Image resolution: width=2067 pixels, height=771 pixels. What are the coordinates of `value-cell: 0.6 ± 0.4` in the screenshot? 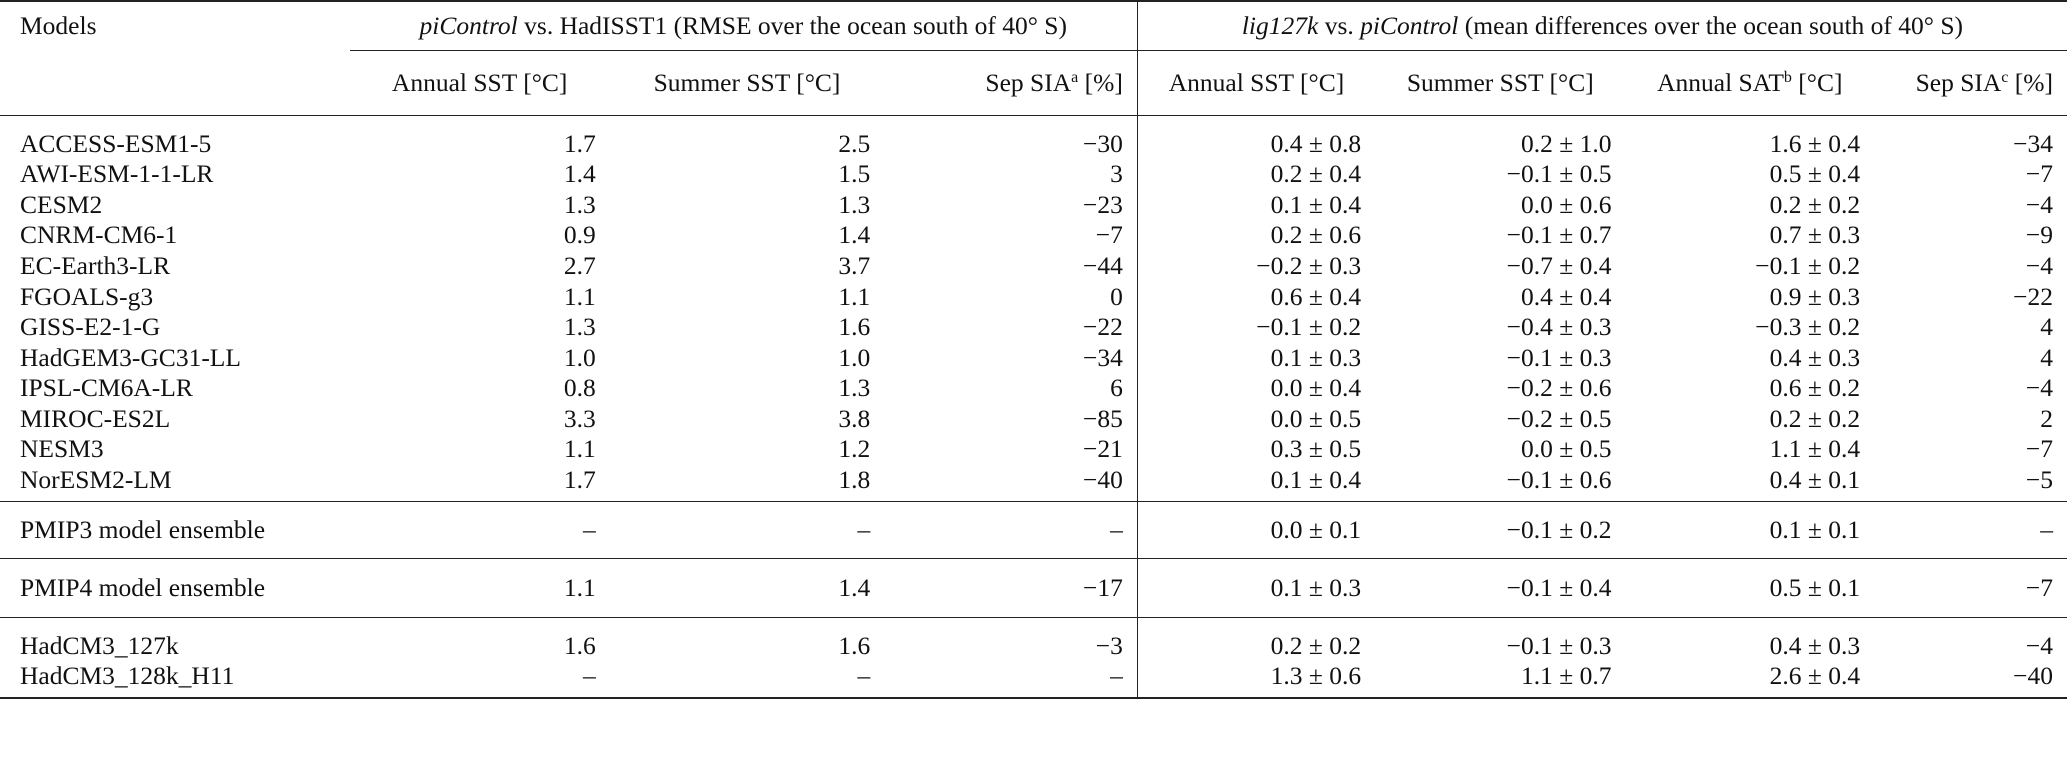 It's located at (1316, 296).